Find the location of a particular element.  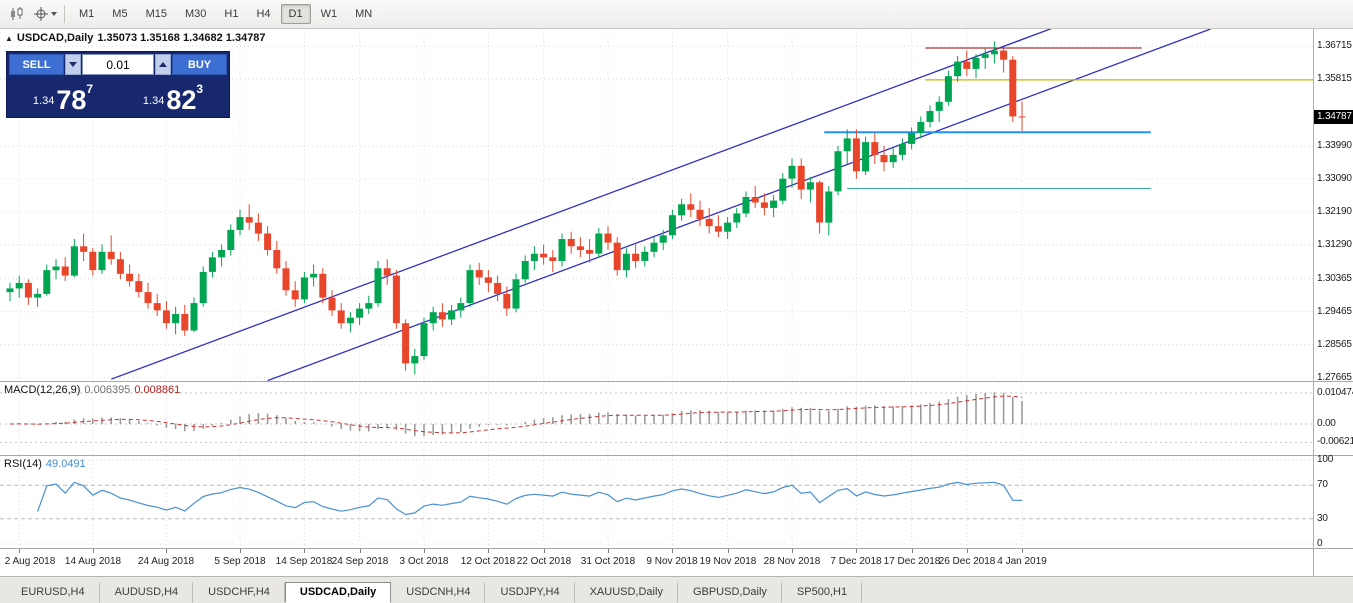

chart-tab-usdjpy: USDJPY,H4 is located at coordinates (530, 592).